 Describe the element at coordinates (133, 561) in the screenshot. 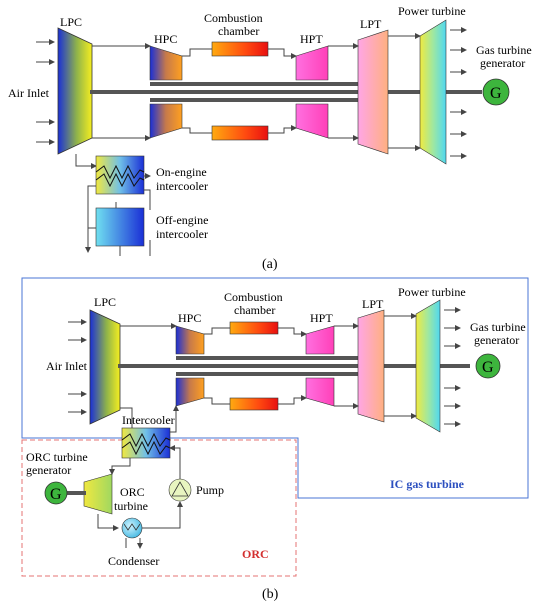

I see `condenser-label: Condenser` at that location.